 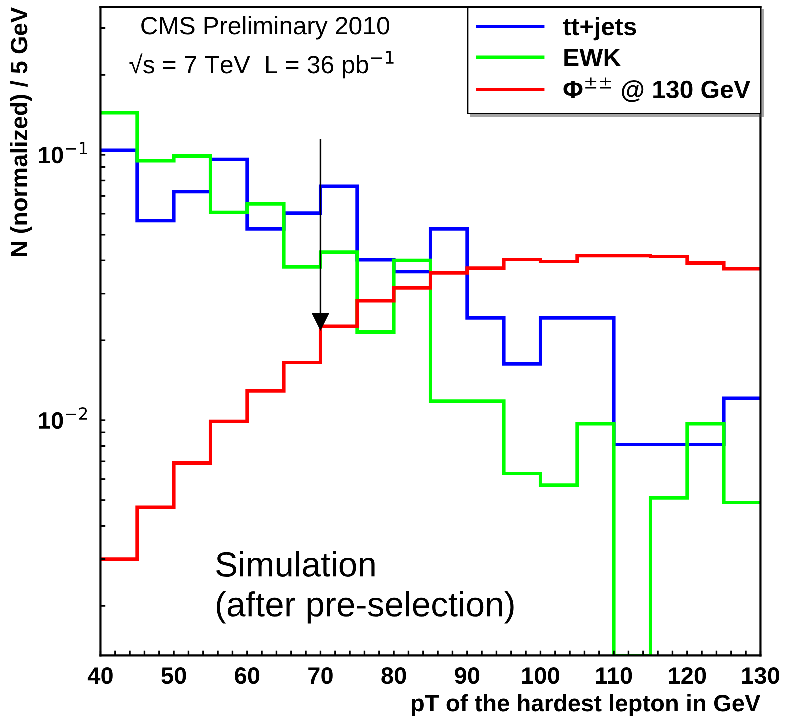 What do you see at coordinates (394, 675) in the screenshot?
I see `x-tick-label: 80` at bounding box center [394, 675].